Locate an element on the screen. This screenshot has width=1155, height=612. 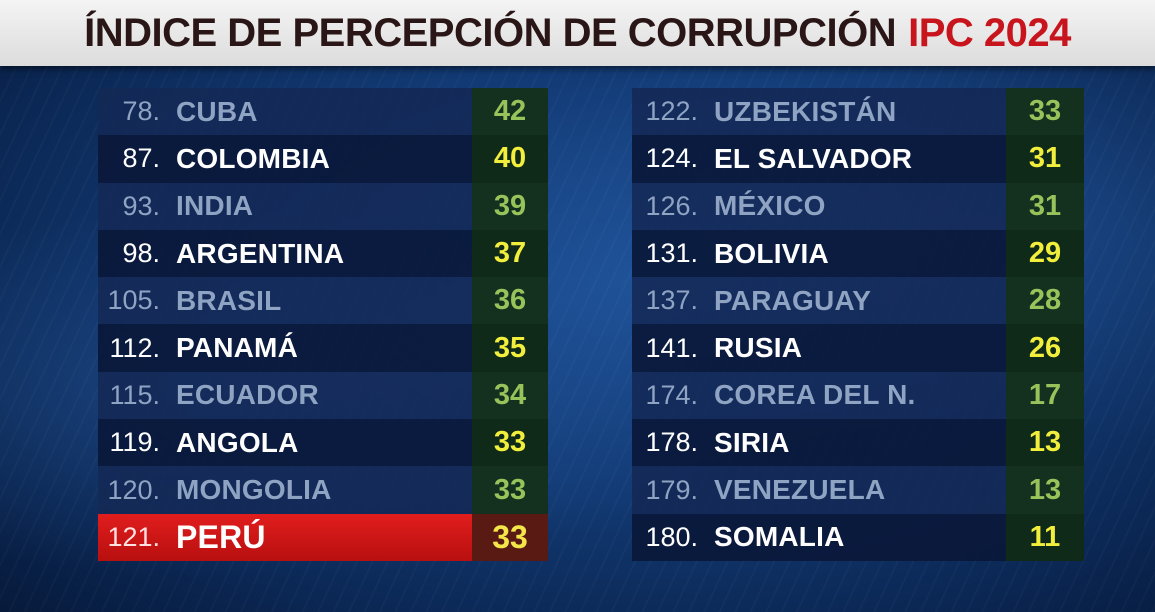
rank-cell: 121. is located at coordinates (133, 536).